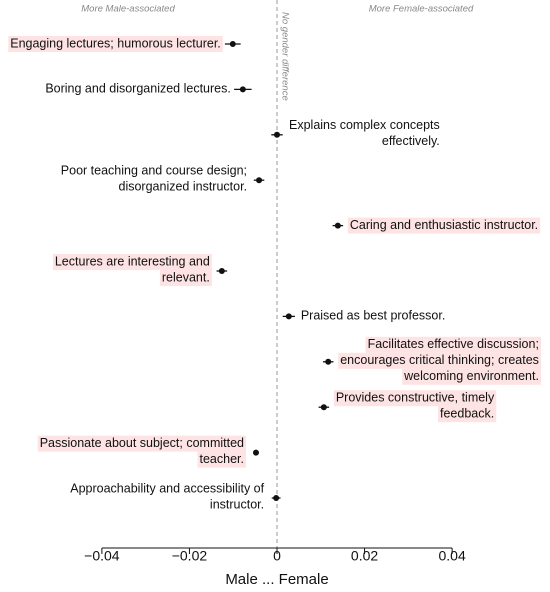  I want to click on point-label: Passionate about subject; committed, so click(142, 443).